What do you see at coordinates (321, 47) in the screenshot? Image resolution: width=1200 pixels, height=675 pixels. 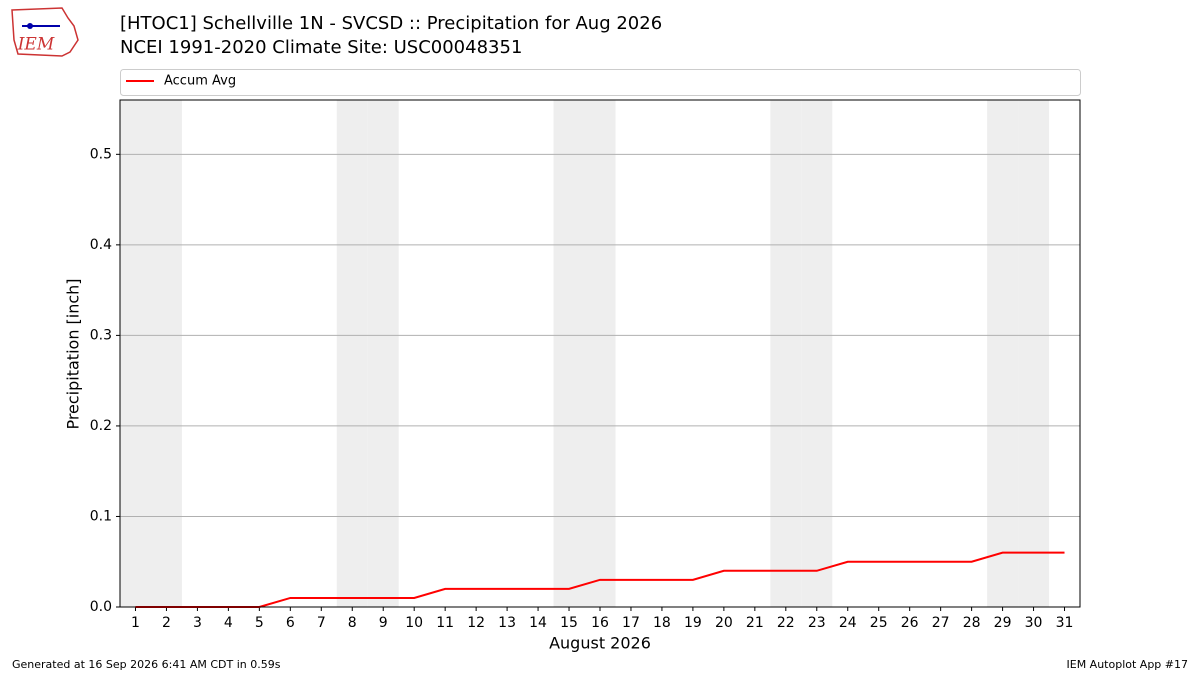 I see `chart-subtitle: NCEI 1991-2020 Climate Site: USC00048351` at bounding box center [321, 47].